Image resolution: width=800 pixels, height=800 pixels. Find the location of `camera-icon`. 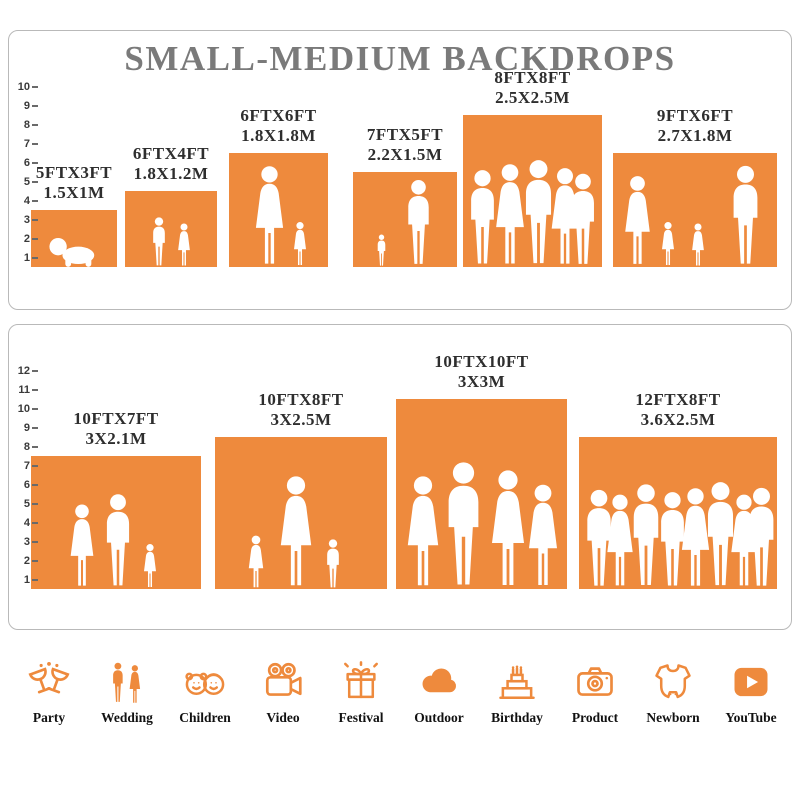

camera-icon is located at coordinates (595, 681).